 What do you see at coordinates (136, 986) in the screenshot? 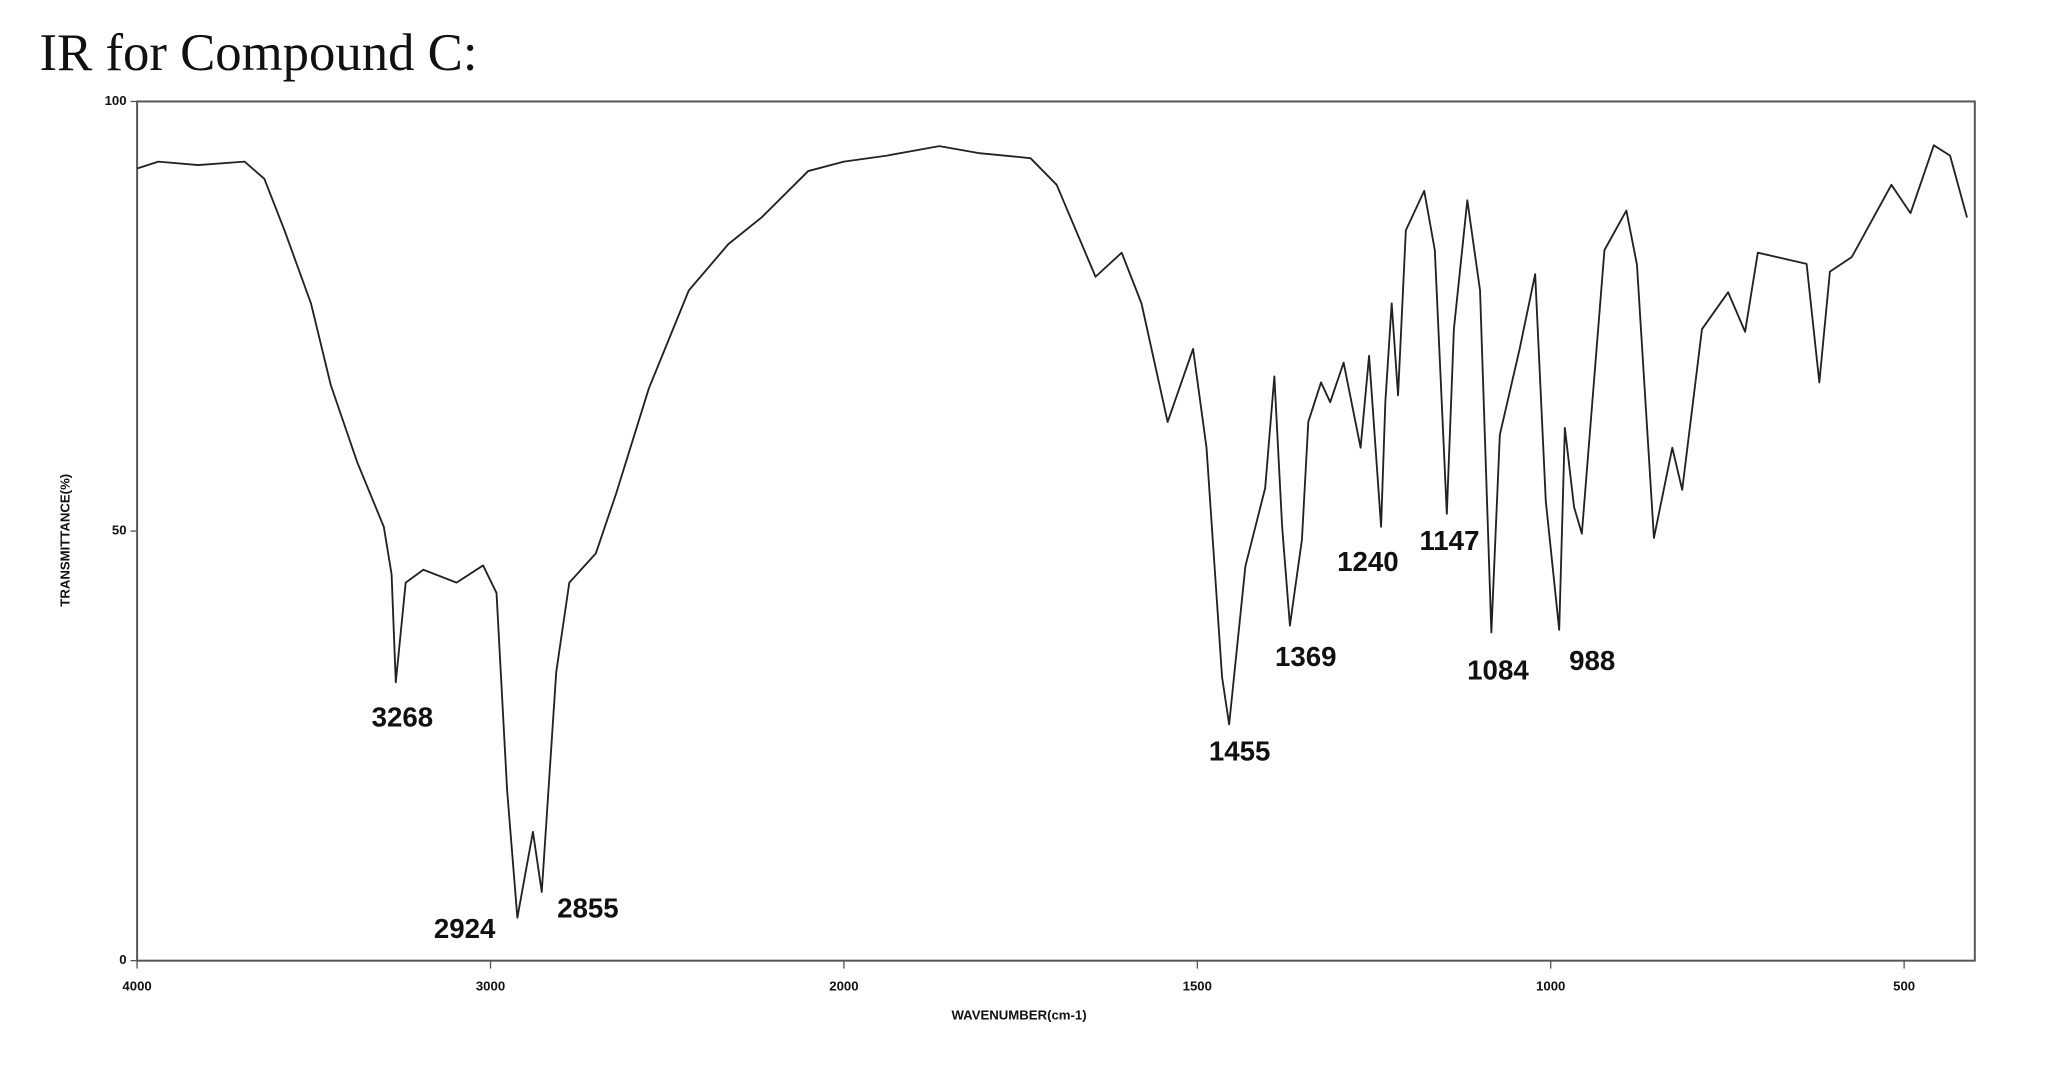
I see `x-tick-label: 4000` at bounding box center [136, 986].